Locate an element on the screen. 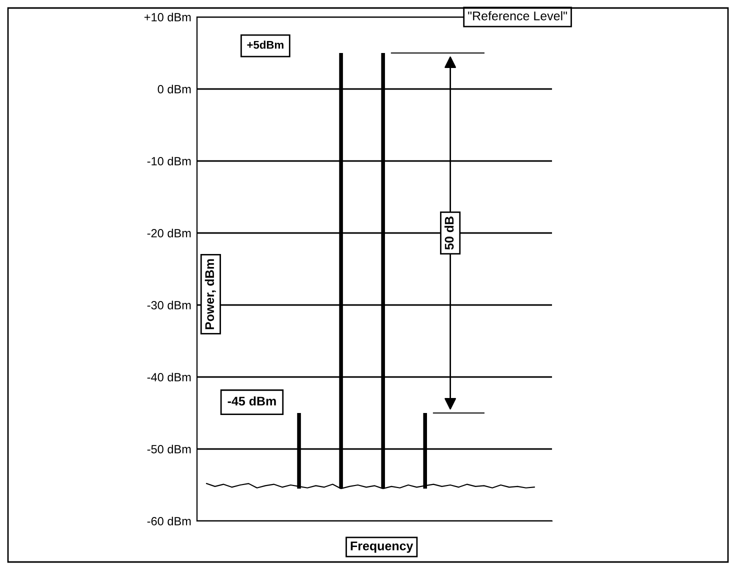 The height and width of the screenshot is (570, 736). y-tick-label: 0 dBm is located at coordinates (174, 89).